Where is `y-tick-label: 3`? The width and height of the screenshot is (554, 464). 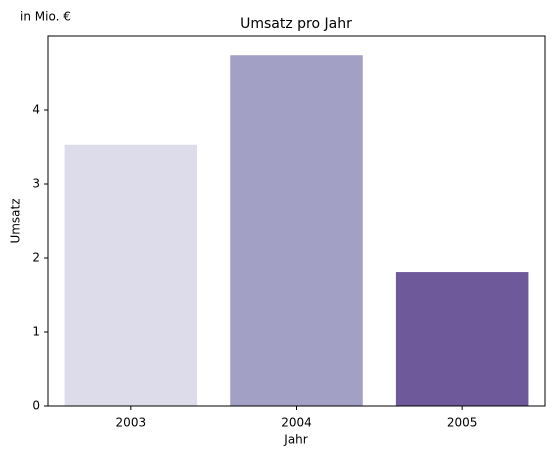
y-tick-label: 3 is located at coordinates (36, 184).